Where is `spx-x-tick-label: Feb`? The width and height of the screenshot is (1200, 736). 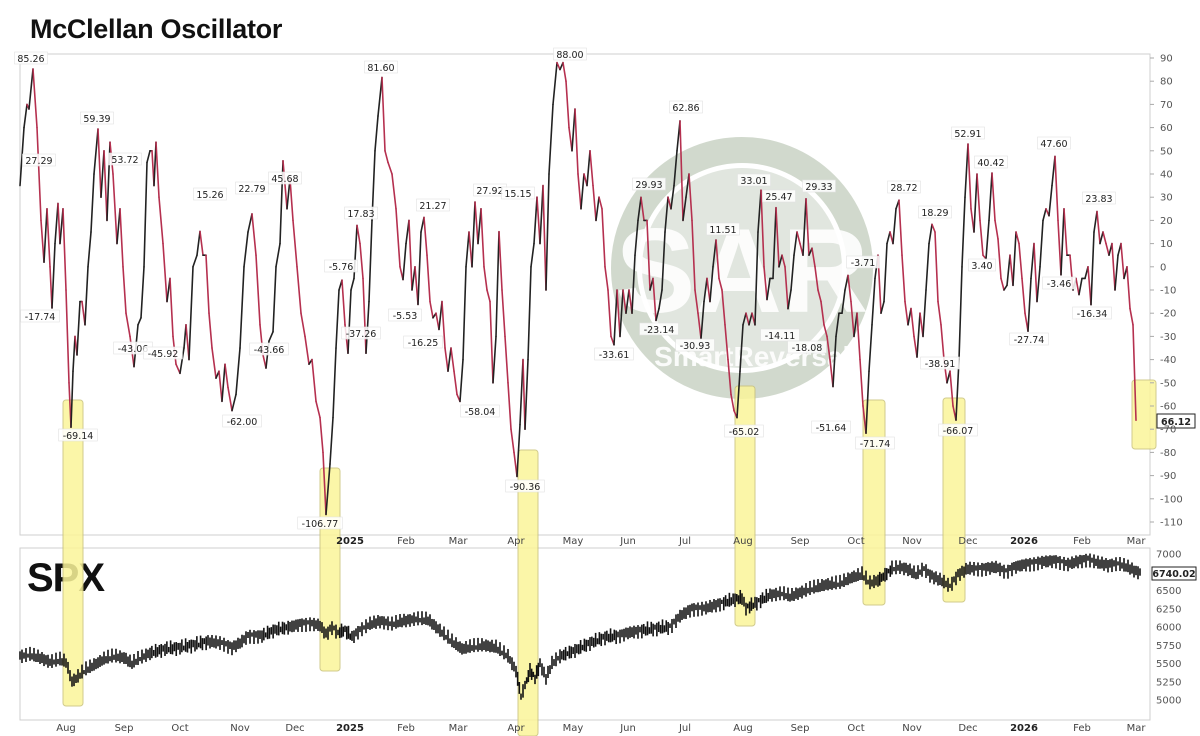
spx-x-tick-label: Feb is located at coordinates (406, 728).